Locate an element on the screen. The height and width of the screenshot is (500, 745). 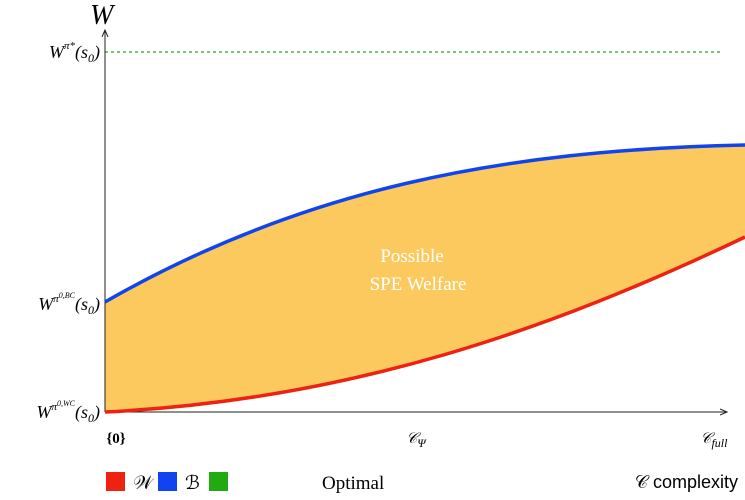
legend: 𝒲 ℬ Optimal is located at coordinates (245, 483).